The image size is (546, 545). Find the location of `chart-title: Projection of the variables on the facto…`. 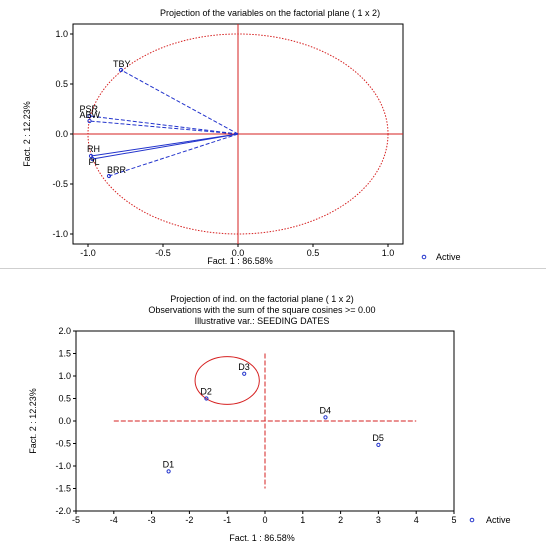

chart-title: Projection of the variables on the facto… is located at coordinates (270, 13).